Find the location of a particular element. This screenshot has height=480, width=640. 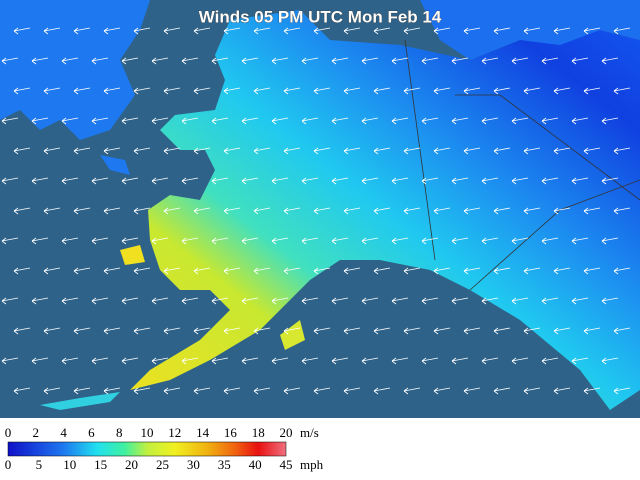

mph-label: 20 is located at coordinates (131, 464).